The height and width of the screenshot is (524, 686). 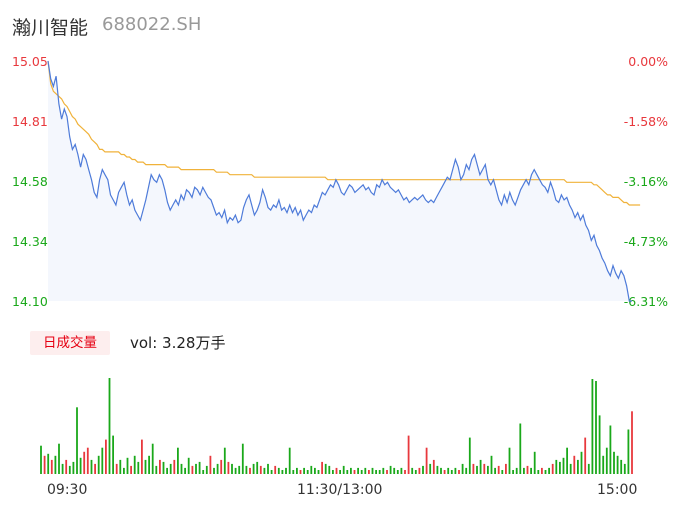 What do you see at coordinates (67, 490) in the screenshot?
I see `x-tick-0: 09:30` at bounding box center [67, 490].